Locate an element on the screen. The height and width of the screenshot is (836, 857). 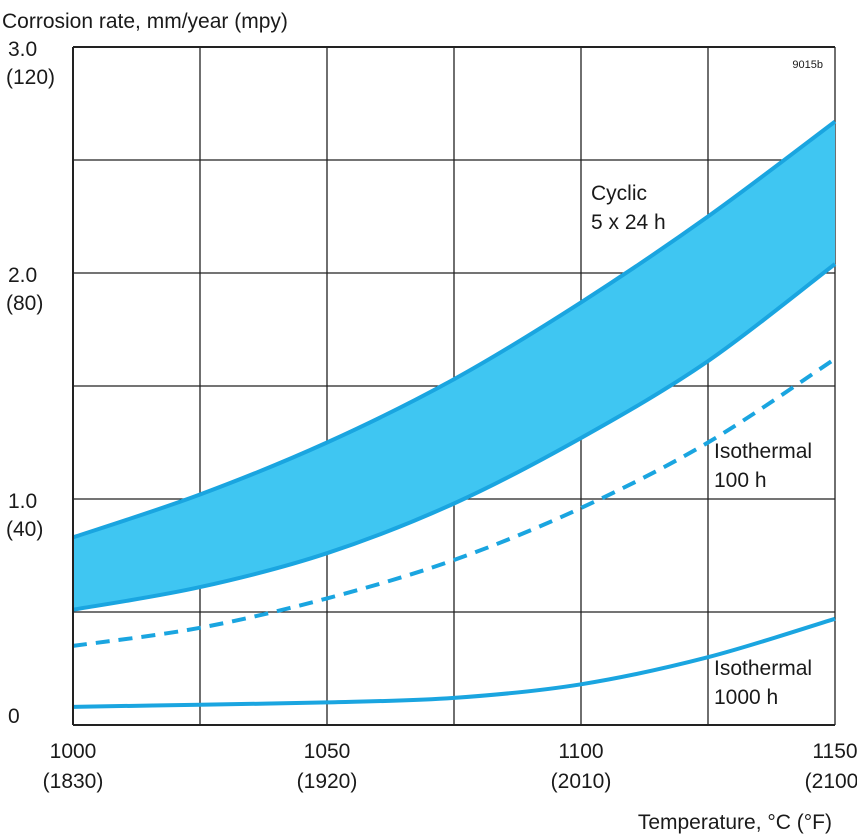
x-tick-sublabel: (2100) is located at coordinates (831, 781).